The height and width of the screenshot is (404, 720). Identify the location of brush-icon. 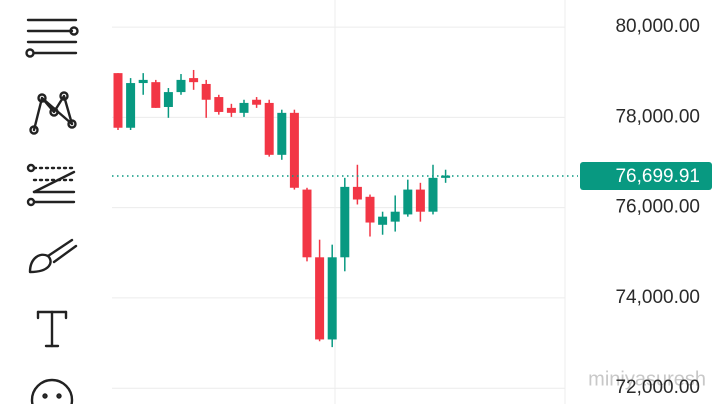
(53, 256).